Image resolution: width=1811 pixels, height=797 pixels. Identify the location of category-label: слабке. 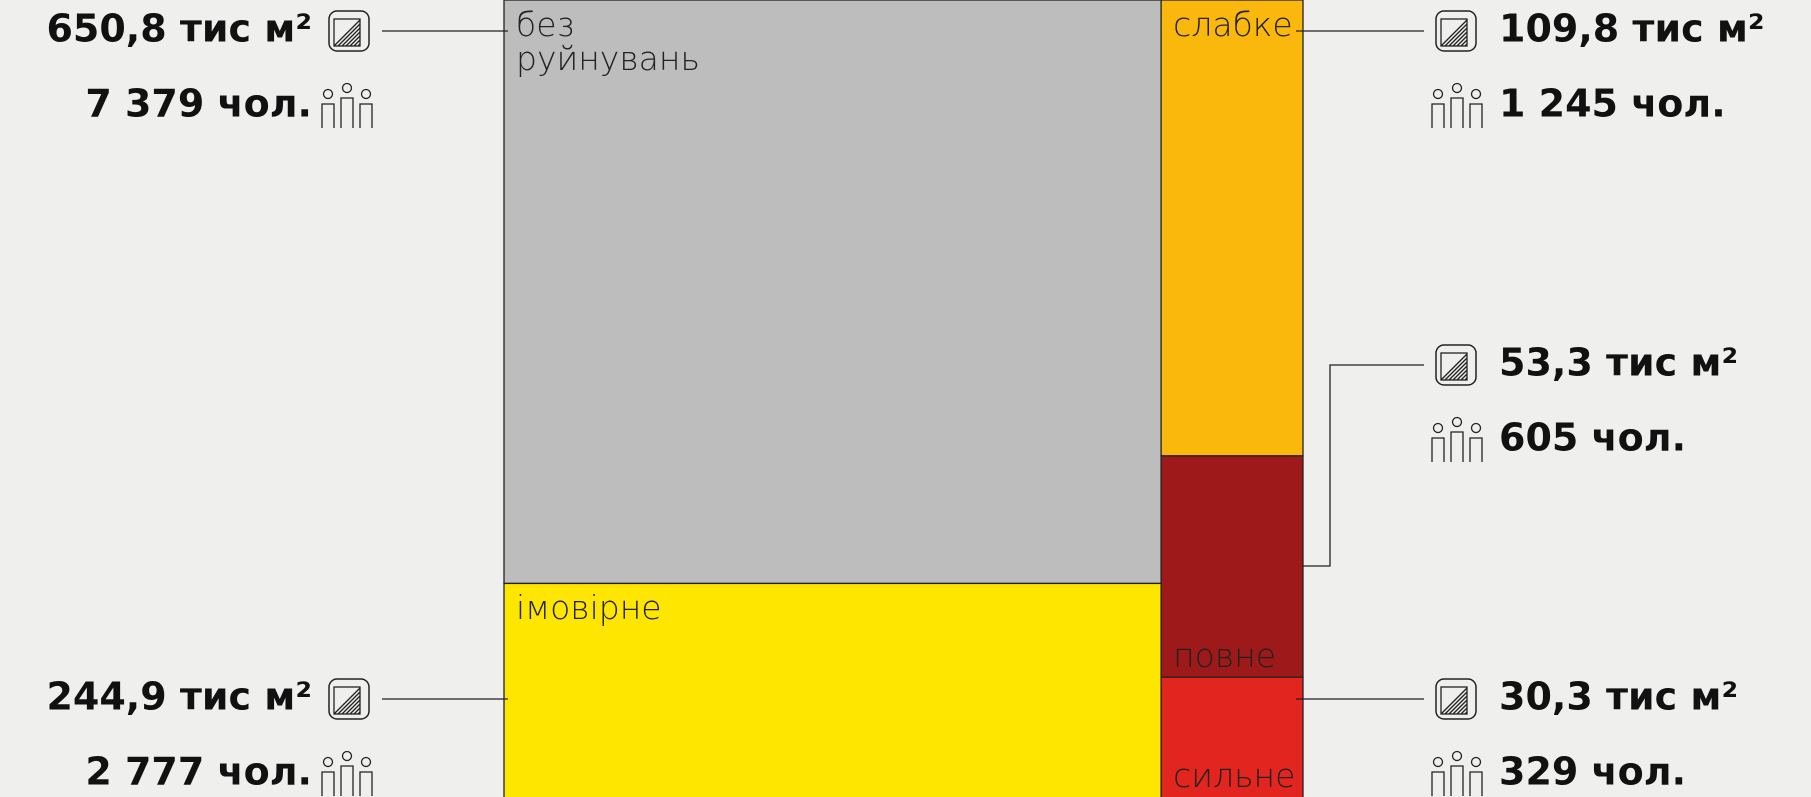
(1233, 24).